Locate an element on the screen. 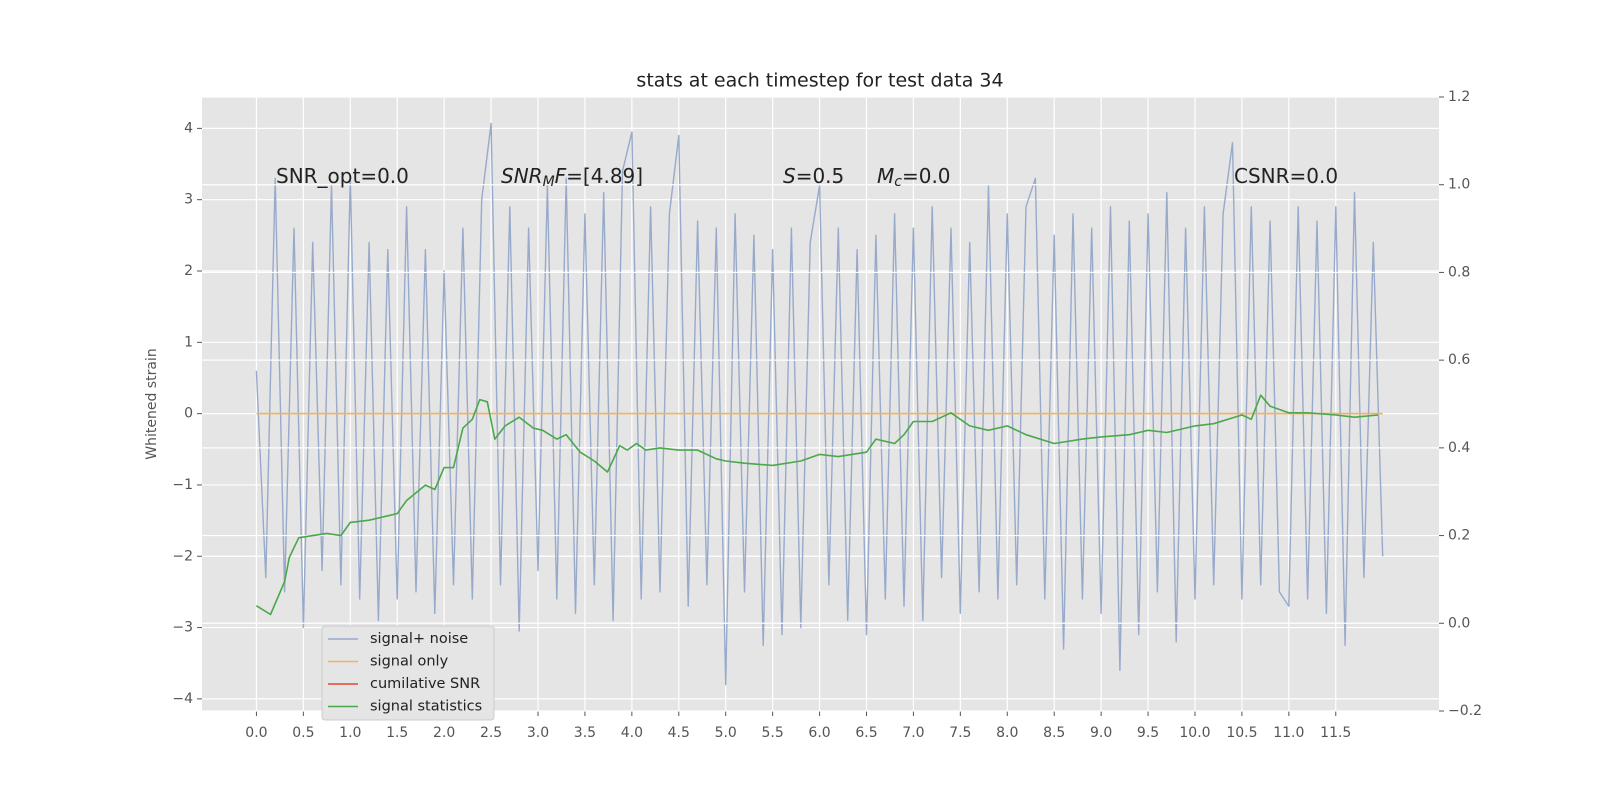 The height and width of the screenshot is (800, 1600). x-tick-label: 2.5 is located at coordinates (491, 733).